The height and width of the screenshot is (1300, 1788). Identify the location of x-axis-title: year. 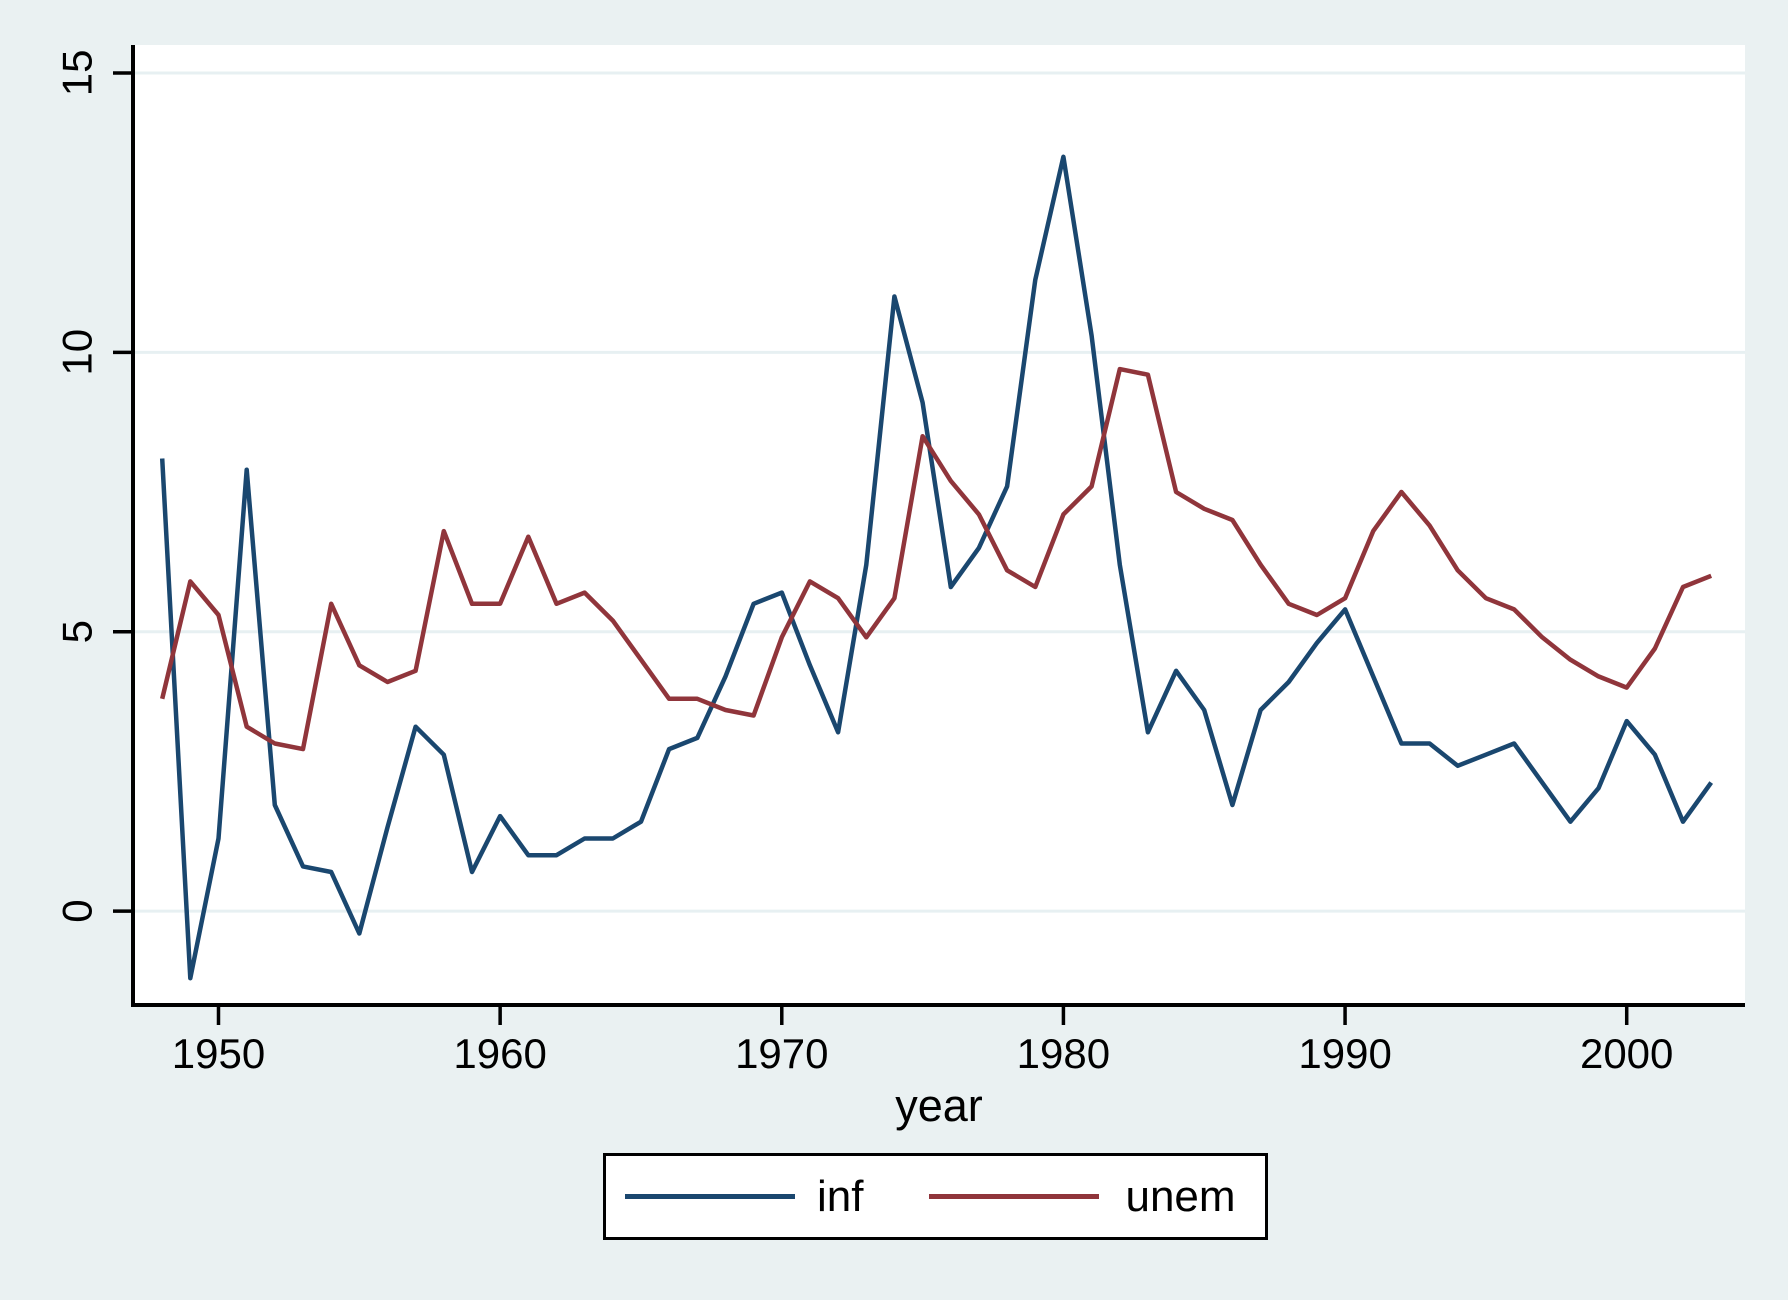
(939, 1105).